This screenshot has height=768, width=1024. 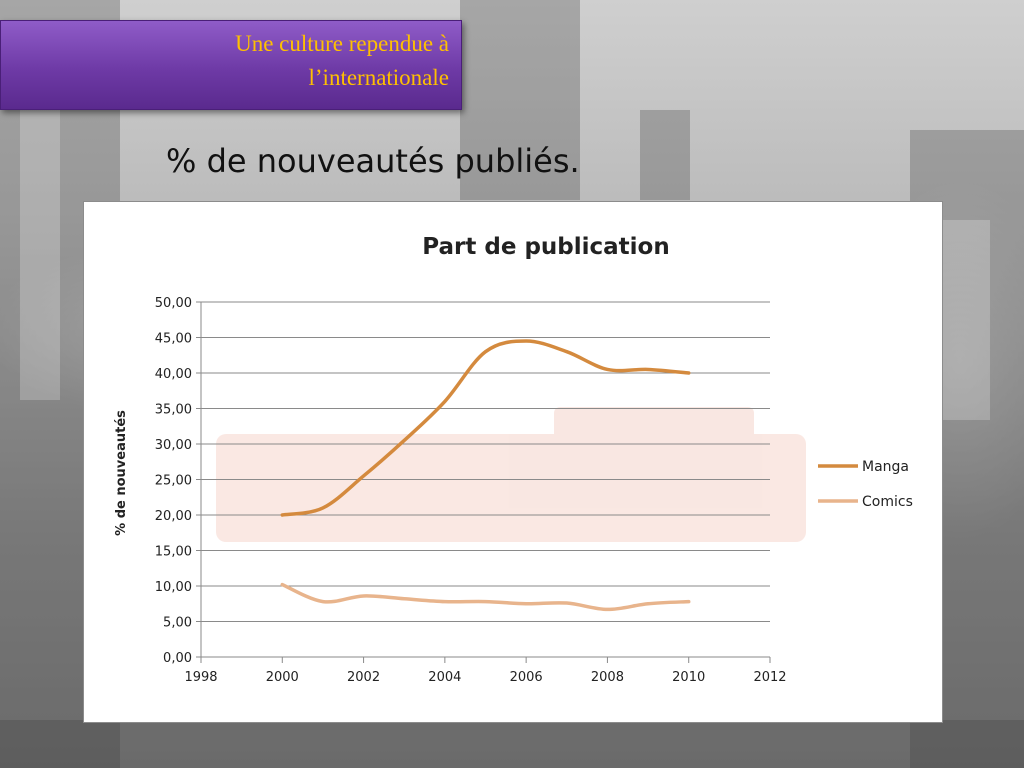 I want to click on series-lines, so click(x=485, y=475).